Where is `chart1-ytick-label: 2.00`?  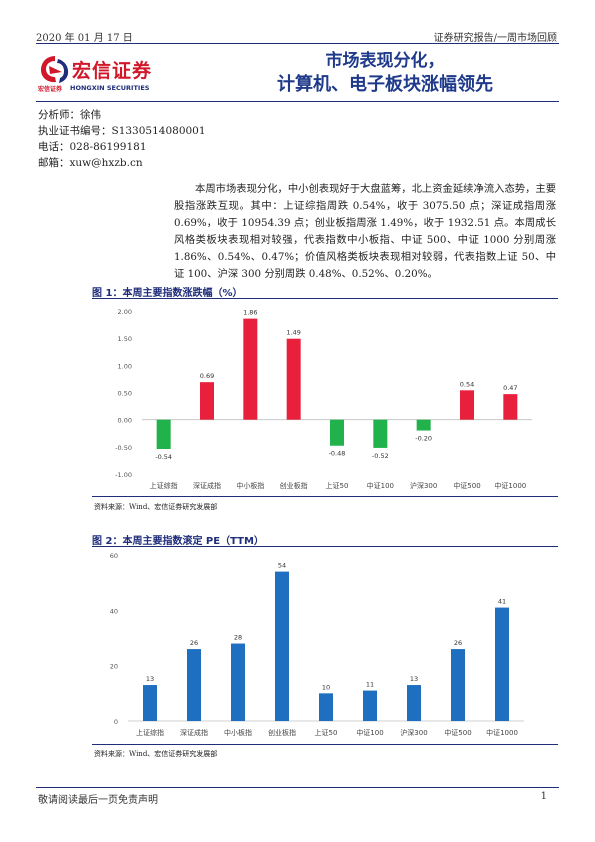
chart1-ytick-label: 2.00 is located at coordinates (125, 312).